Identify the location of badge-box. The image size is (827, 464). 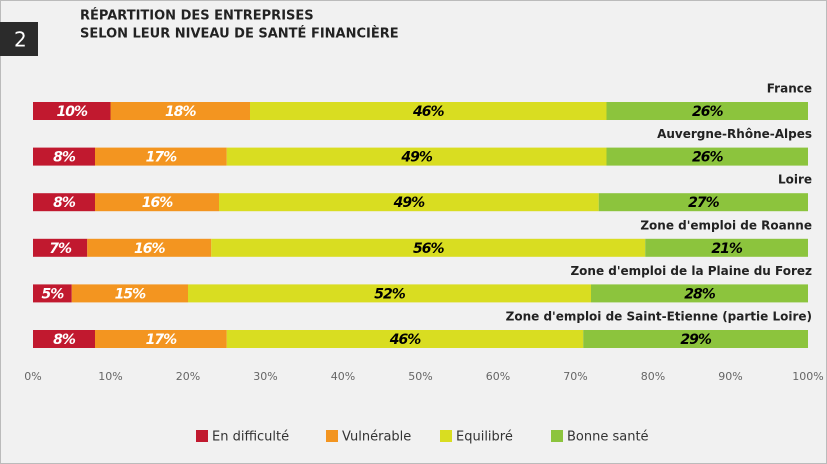
(19, 39).